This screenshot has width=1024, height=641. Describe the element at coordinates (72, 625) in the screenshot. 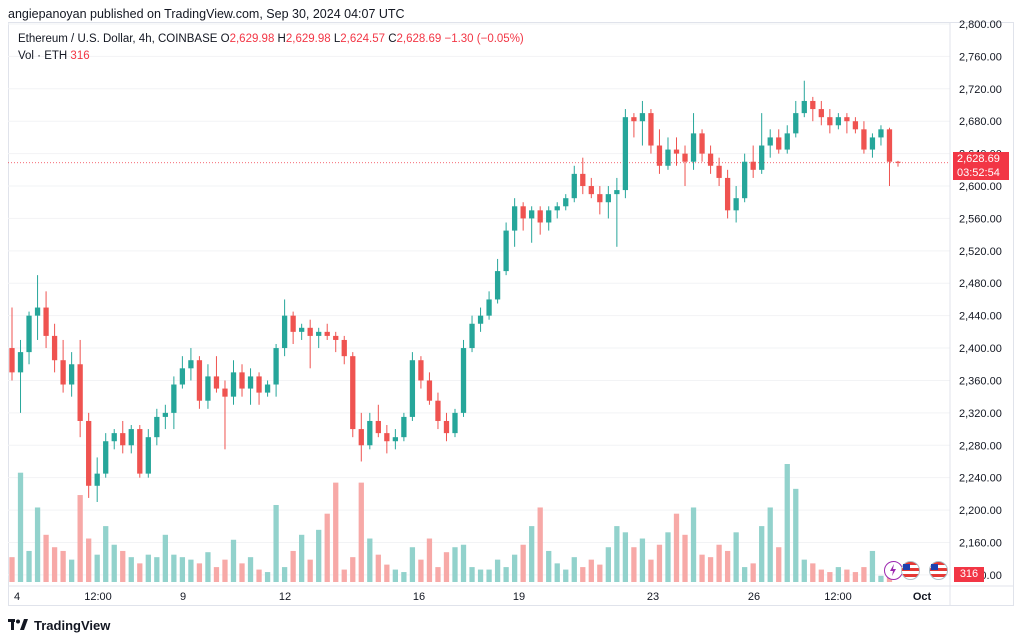

I see `tradingview-brand: TradingView` at that location.